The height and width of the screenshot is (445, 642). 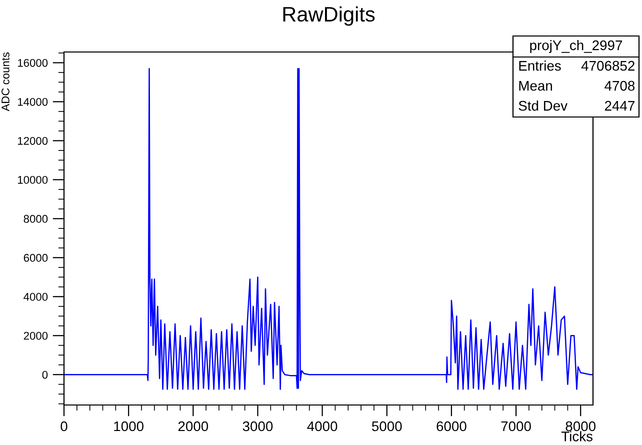 What do you see at coordinates (619, 105) in the screenshot?
I see `text: 2447` at bounding box center [619, 105].